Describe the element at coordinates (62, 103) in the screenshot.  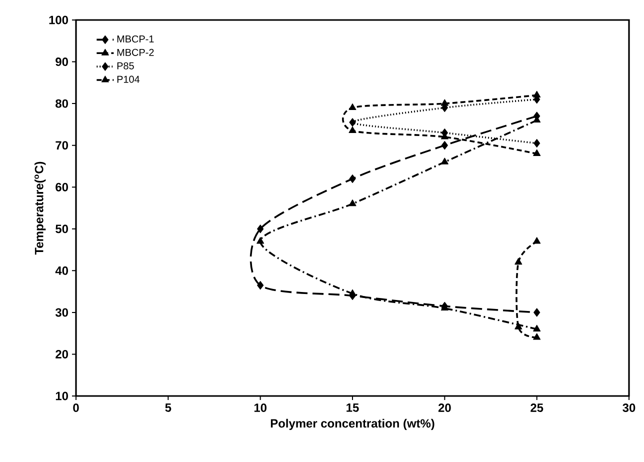
I see `y-tick-label: 80` at that location.